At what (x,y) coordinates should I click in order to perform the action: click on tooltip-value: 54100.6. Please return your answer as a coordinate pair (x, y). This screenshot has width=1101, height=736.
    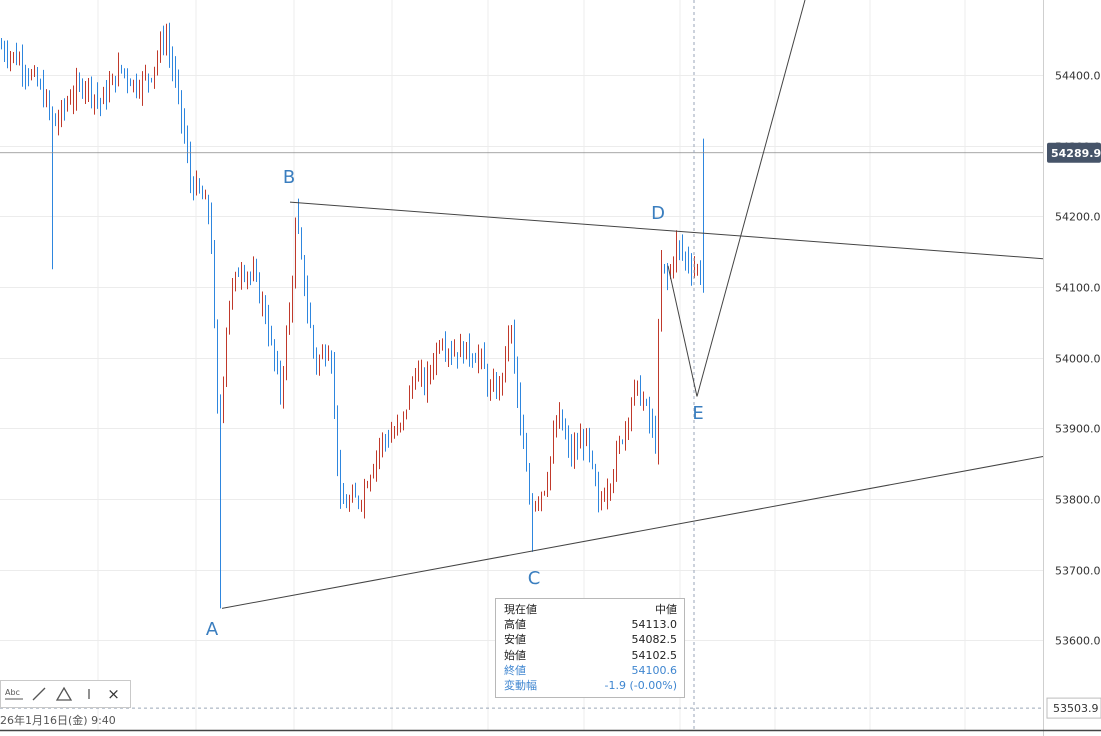
    Looking at the image, I should click on (654, 670).